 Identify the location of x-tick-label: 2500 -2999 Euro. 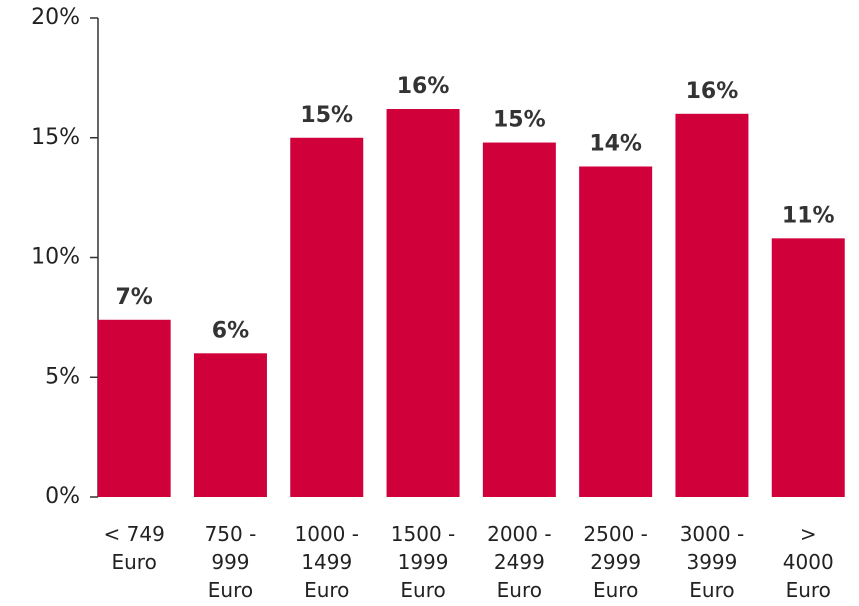
(615, 562).